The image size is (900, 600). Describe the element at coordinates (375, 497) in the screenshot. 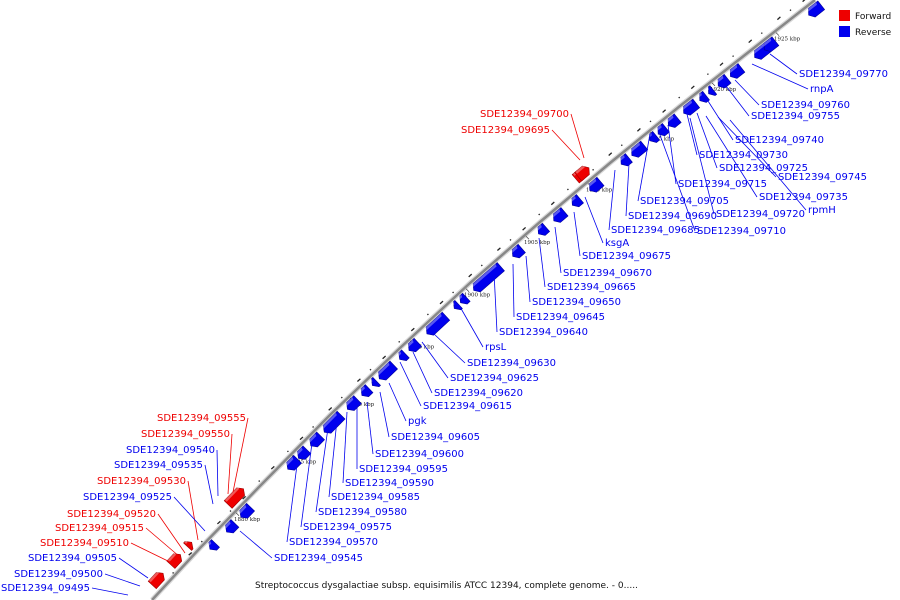

I see `gene-label: SDE12394_09585` at that location.